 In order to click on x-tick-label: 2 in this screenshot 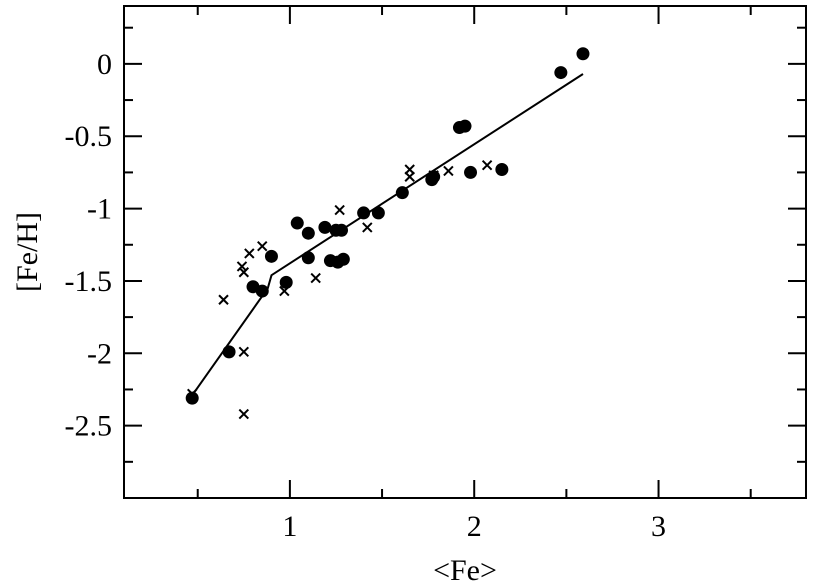, I will do `click(474, 526)`.